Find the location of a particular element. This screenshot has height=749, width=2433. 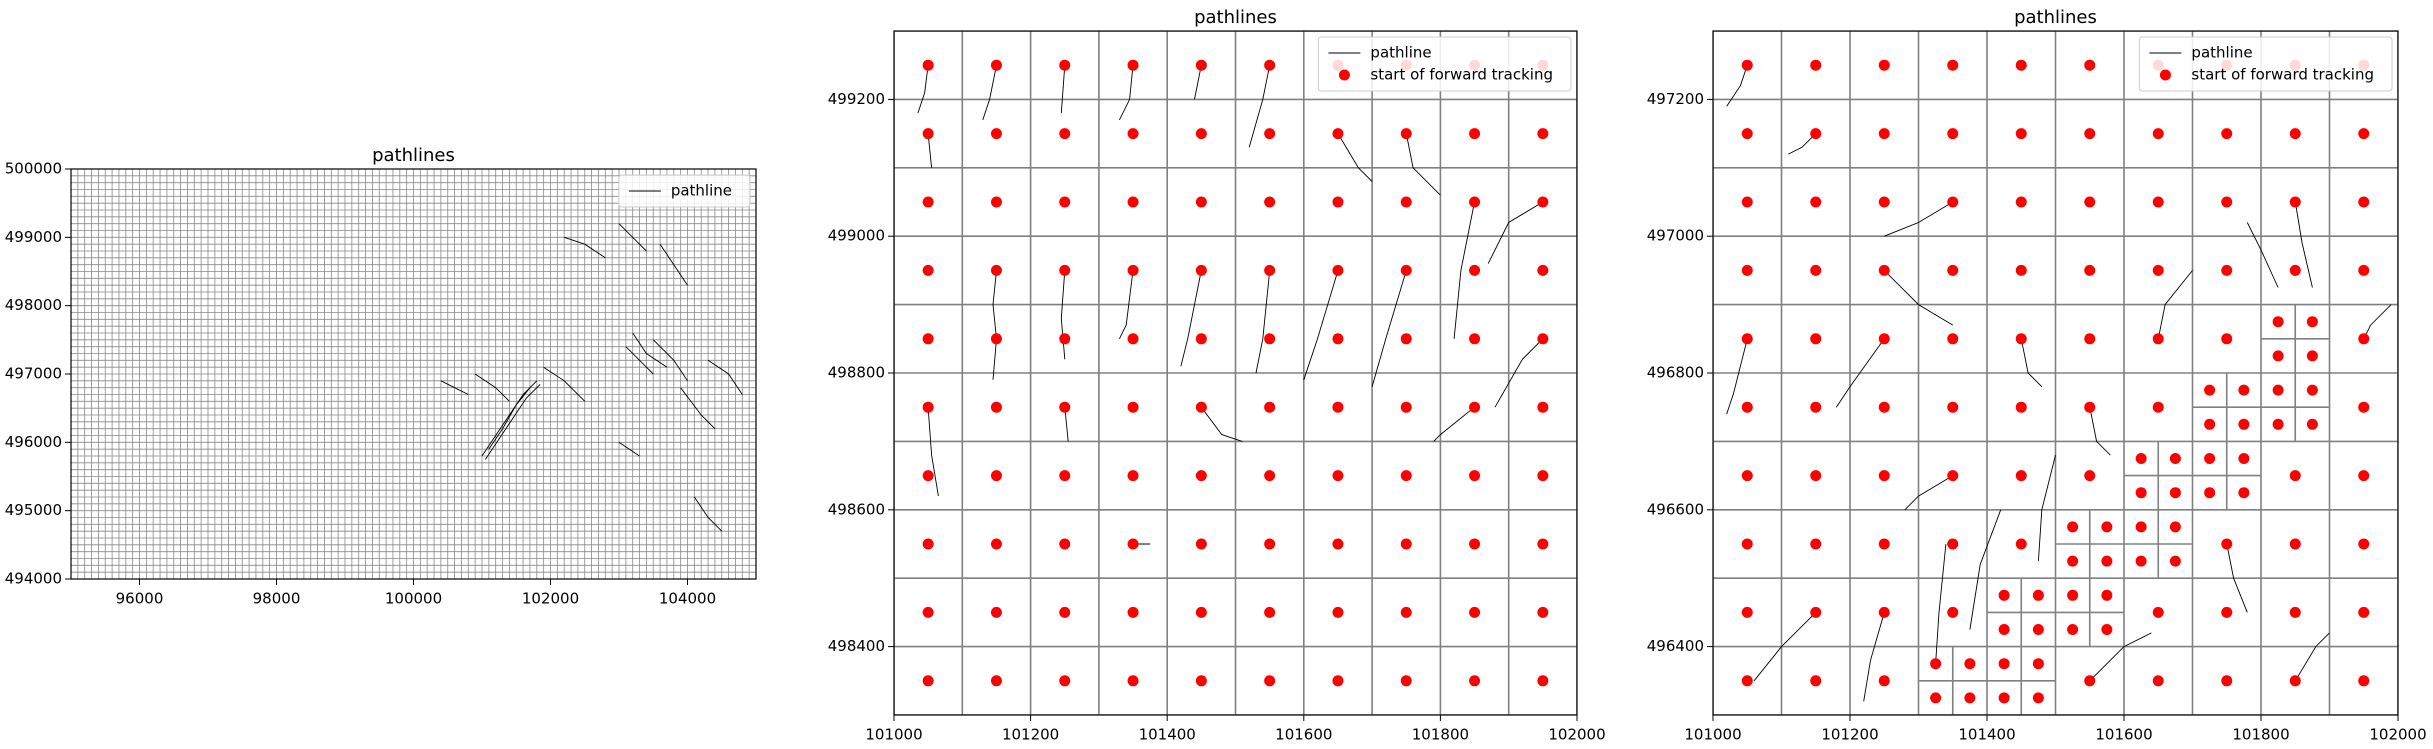

y-tick-label: 496400 is located at coordinates (1675, 646).